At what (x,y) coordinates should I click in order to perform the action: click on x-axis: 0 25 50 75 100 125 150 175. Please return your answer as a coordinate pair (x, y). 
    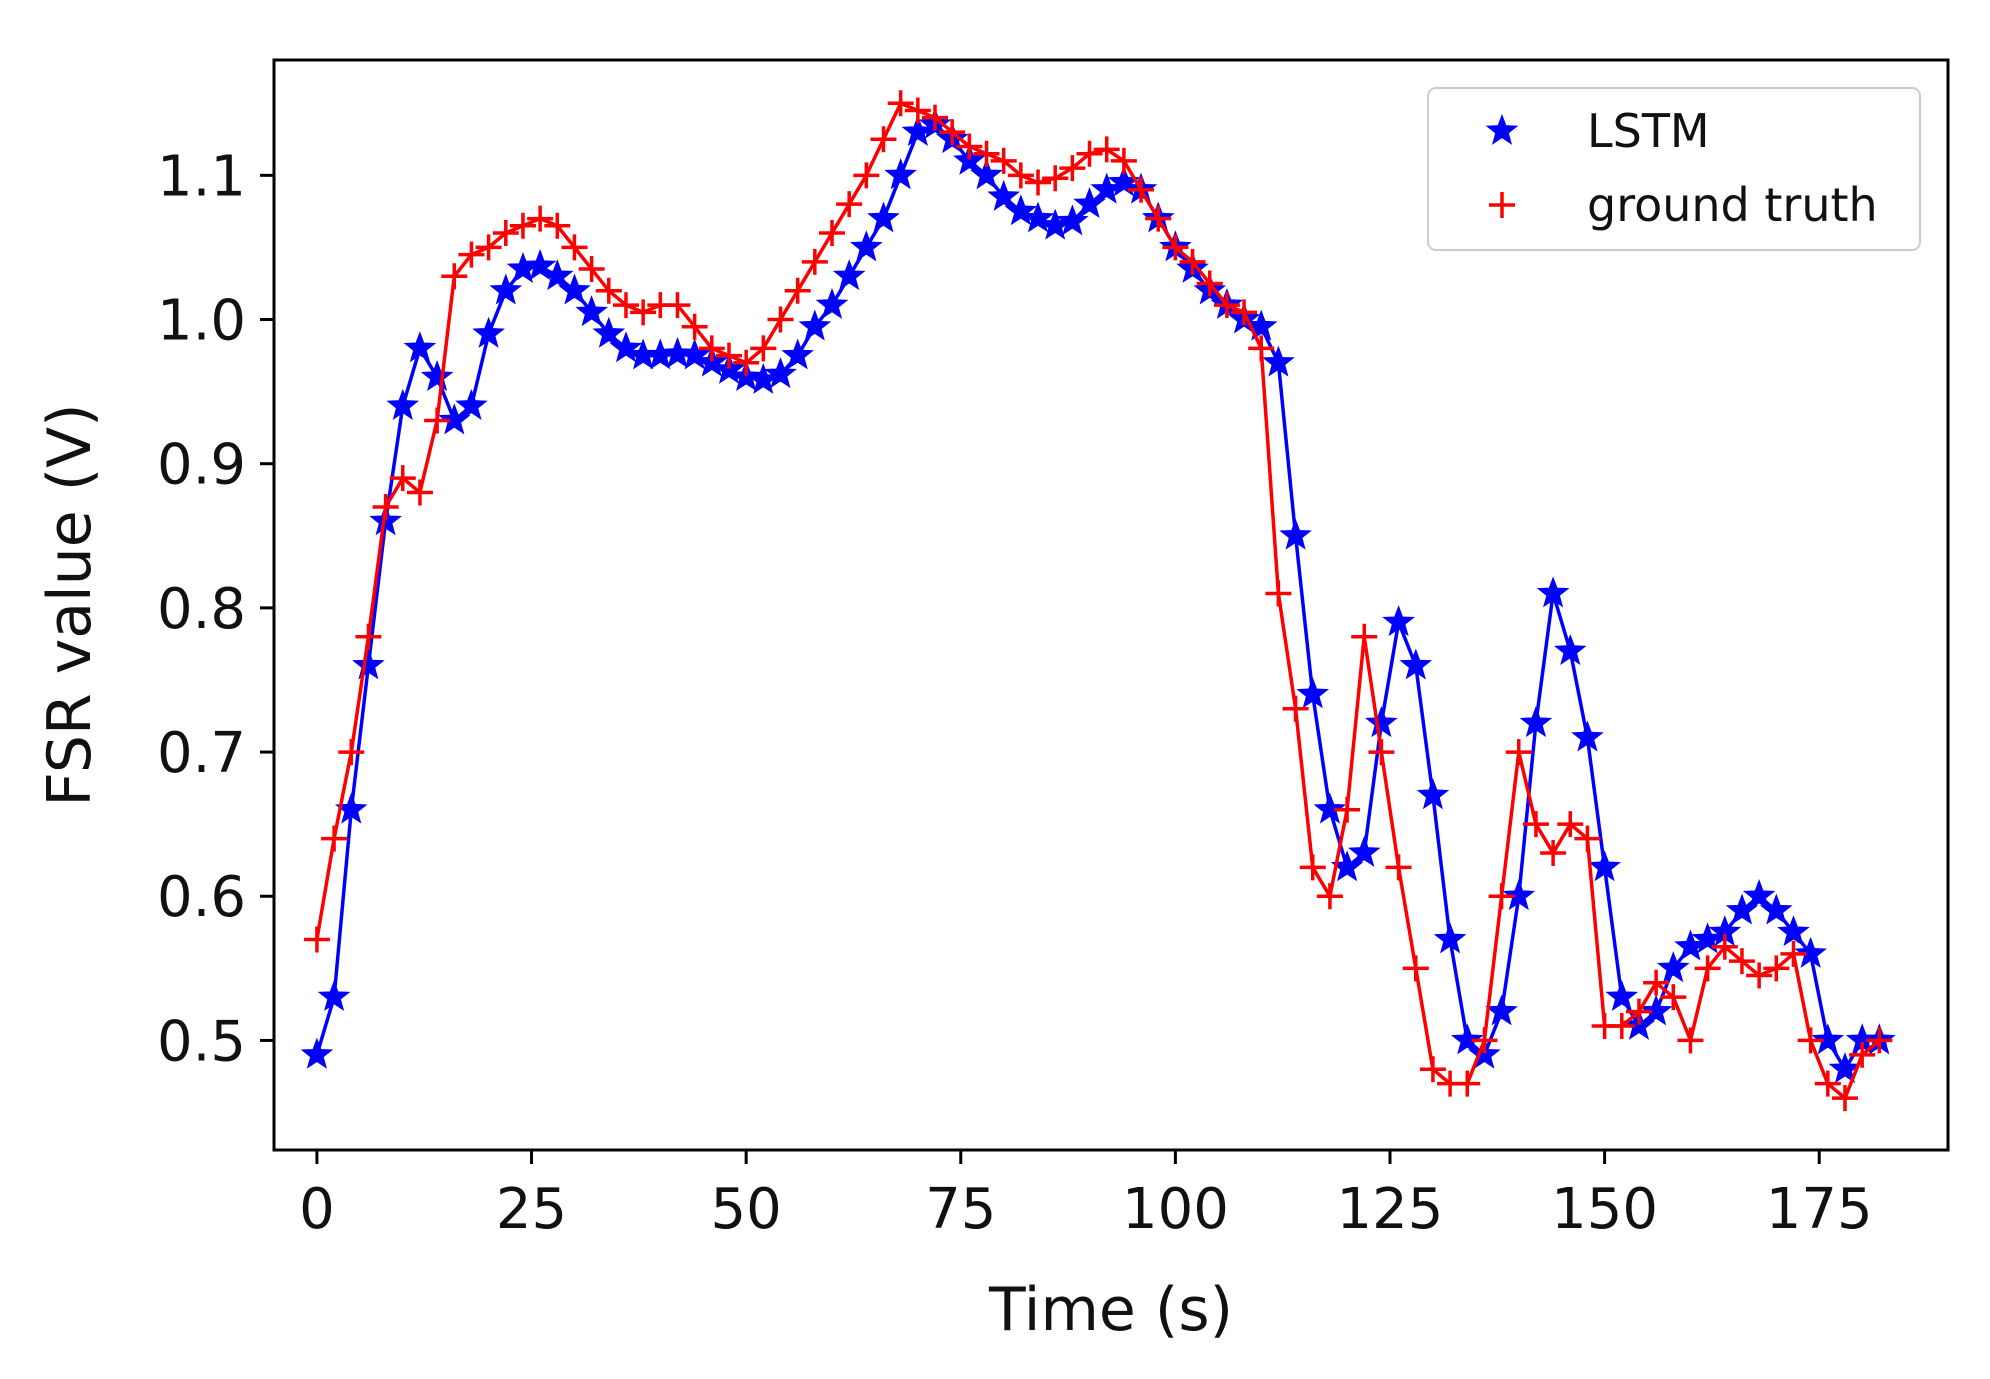
    Looking at the image, I should click on (1086, 1196).